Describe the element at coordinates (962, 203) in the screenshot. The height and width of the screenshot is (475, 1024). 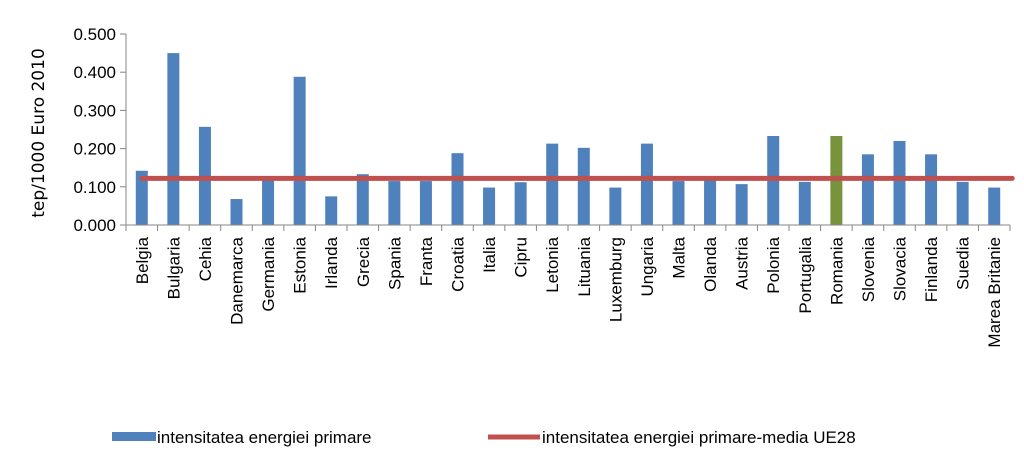
I see `bar-suedia` at that location.